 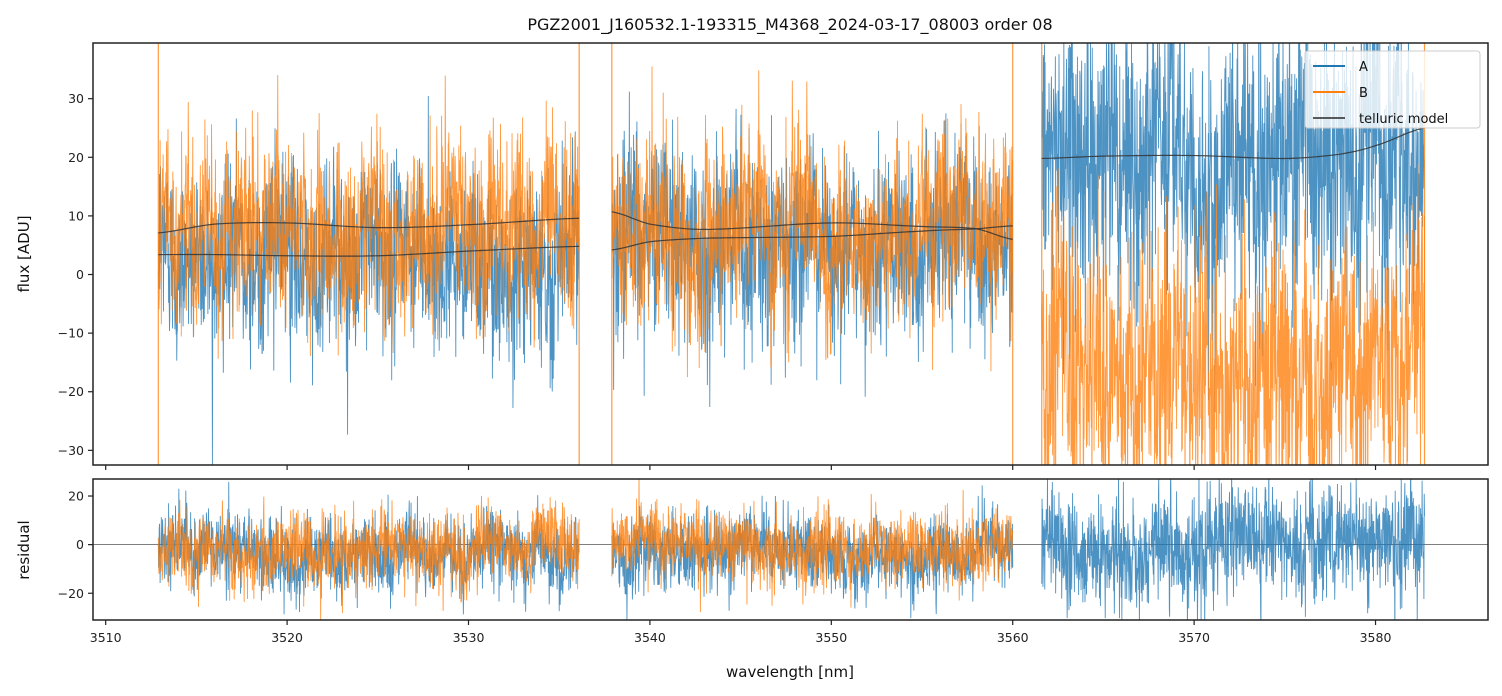 I want to click on flux-y-tick-label: 10, so click(x=76, y=215).